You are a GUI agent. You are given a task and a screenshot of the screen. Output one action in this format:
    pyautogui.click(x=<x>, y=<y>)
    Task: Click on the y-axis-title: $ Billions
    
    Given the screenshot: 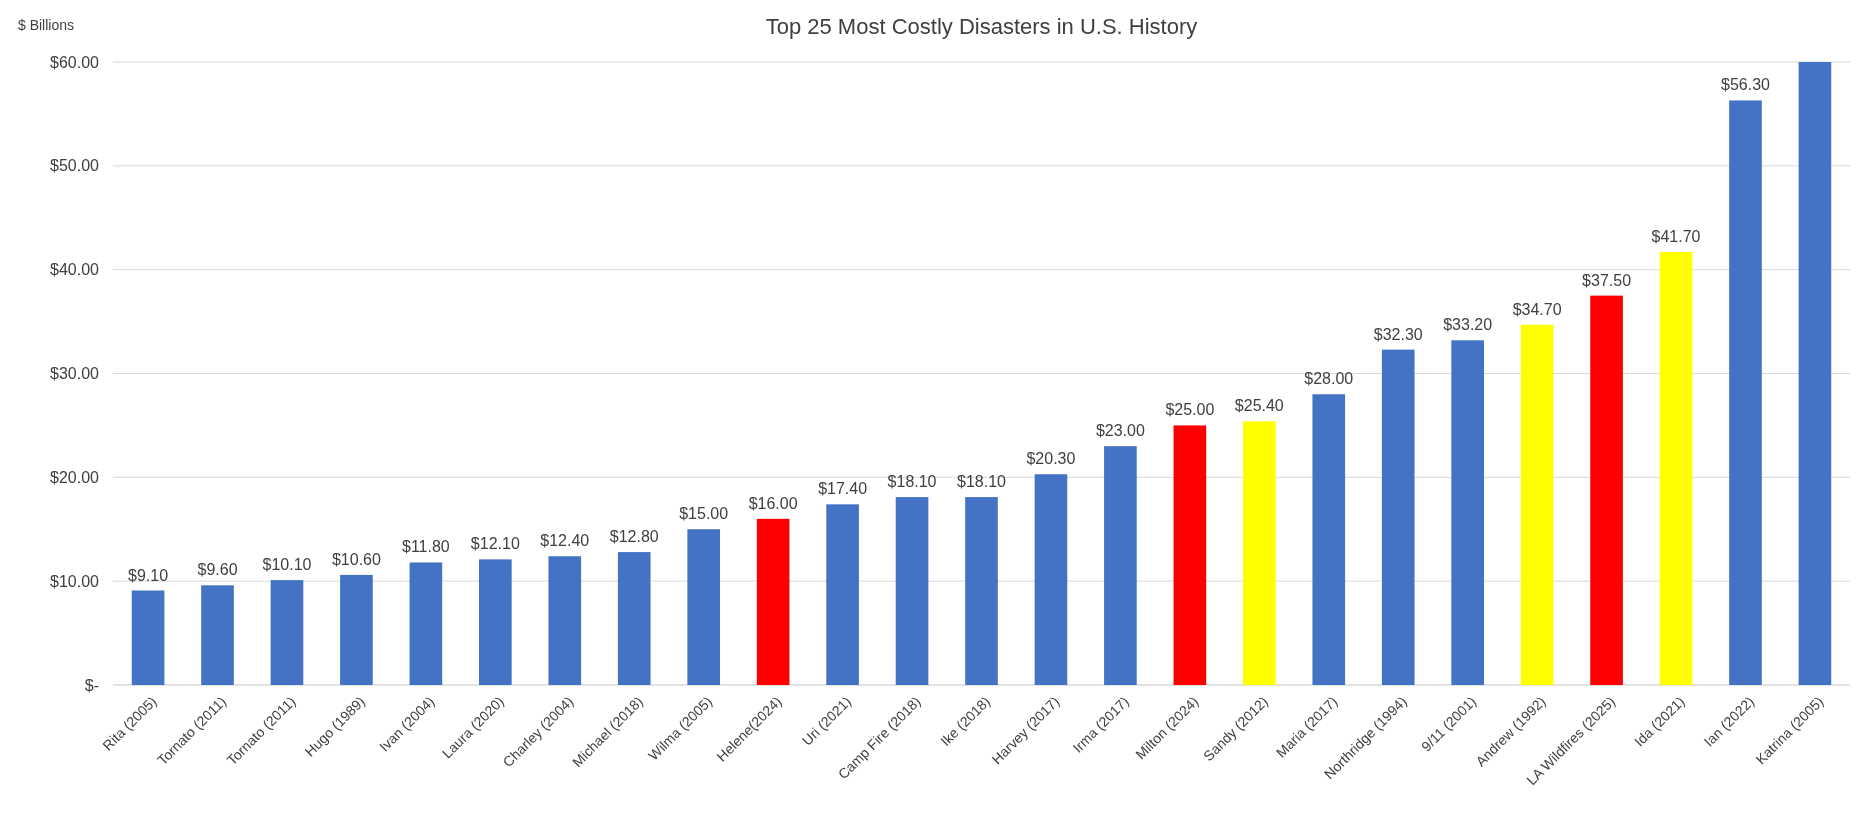 What is the action you would take?
    pyautogui.click(x=46, y=25)
    